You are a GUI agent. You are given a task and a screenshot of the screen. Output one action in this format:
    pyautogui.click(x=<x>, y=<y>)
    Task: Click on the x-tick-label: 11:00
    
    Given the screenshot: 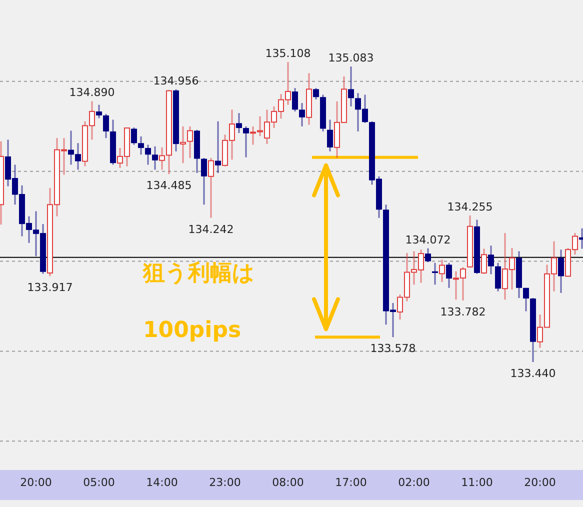 What is the action you would take?
    pyautogui.click(x=477, y=482)
    